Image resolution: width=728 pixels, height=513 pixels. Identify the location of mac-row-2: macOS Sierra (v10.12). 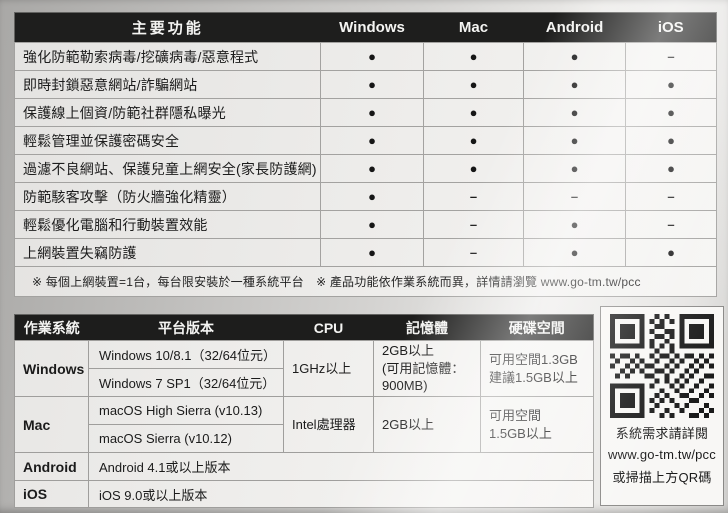
(304, 438).